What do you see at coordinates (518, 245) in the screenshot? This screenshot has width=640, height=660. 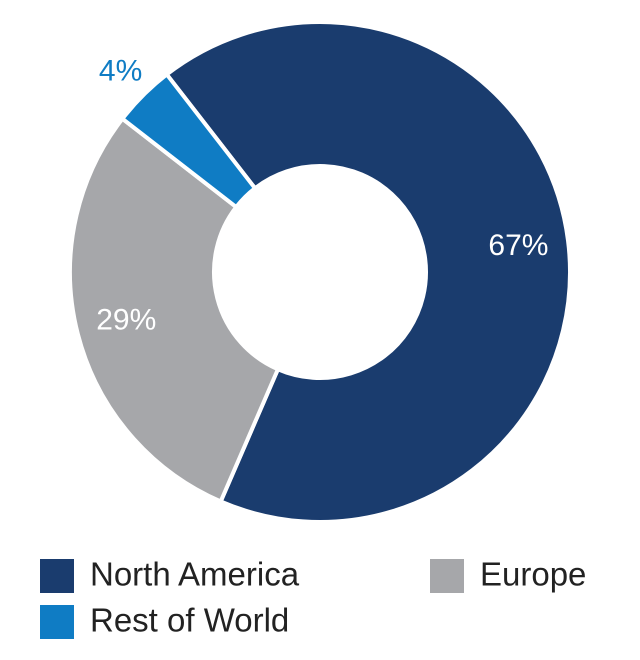 I see `data-label: 67%` at bounding box center [518, 245].